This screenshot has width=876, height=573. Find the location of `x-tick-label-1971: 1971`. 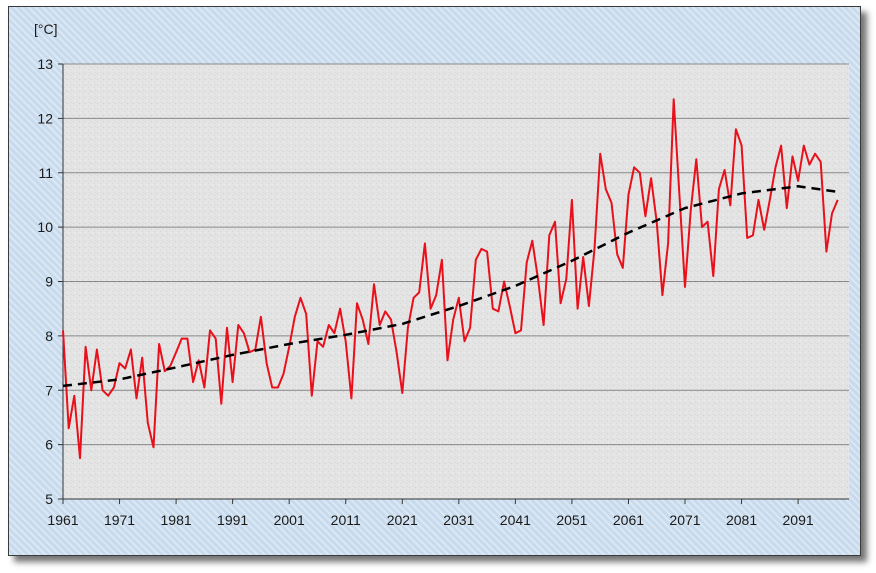

x-tick-label-1971: 1971 is located at coordinates (119, 520).